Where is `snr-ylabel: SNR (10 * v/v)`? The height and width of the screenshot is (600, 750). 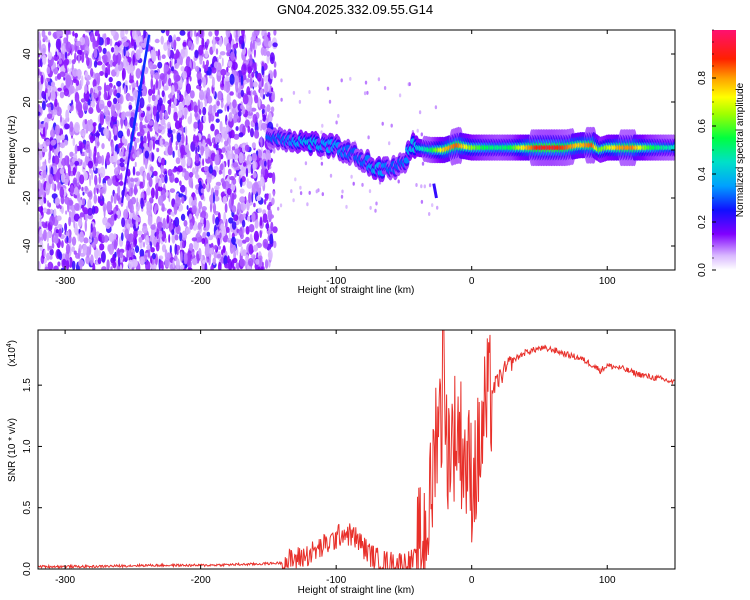 snr-ylabel: SNR (10 * v/v) is located at coordinates (12, 450).